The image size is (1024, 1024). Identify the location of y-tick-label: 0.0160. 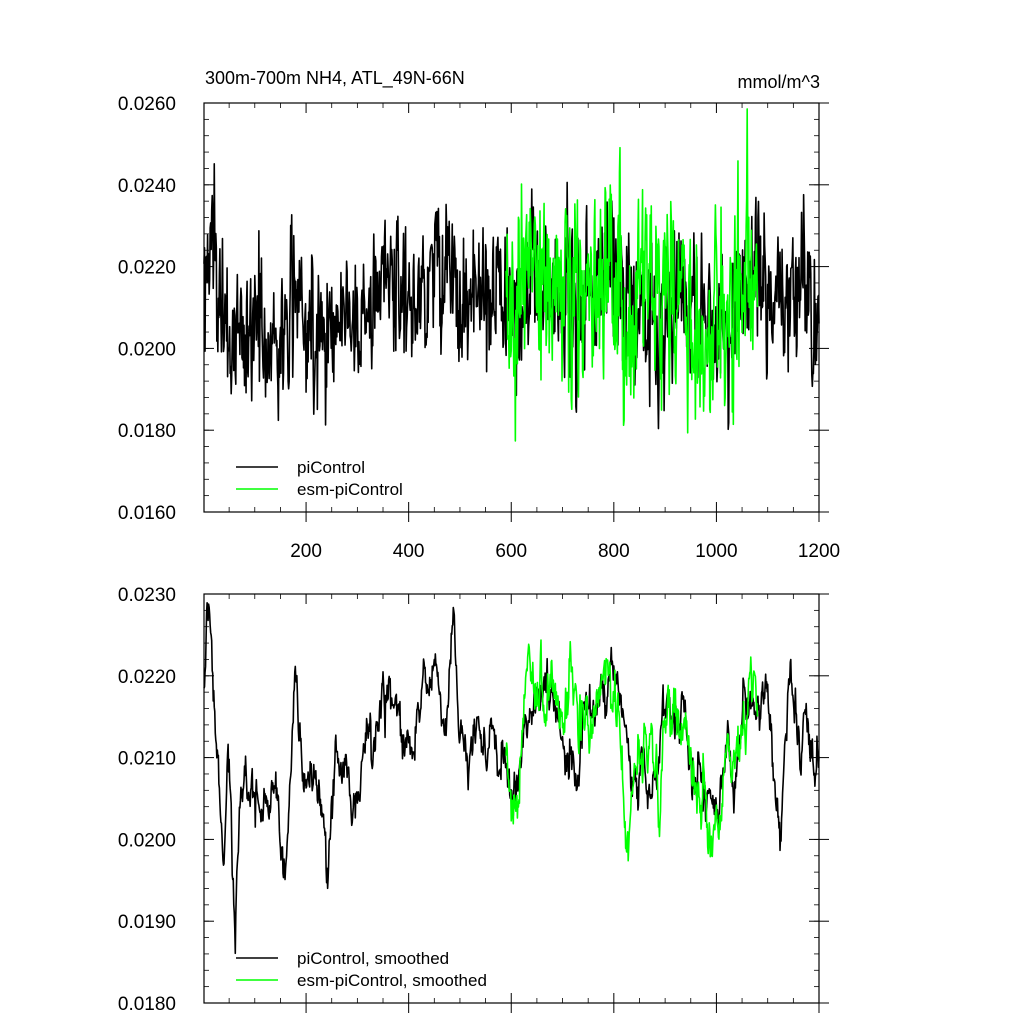
(147, 513).